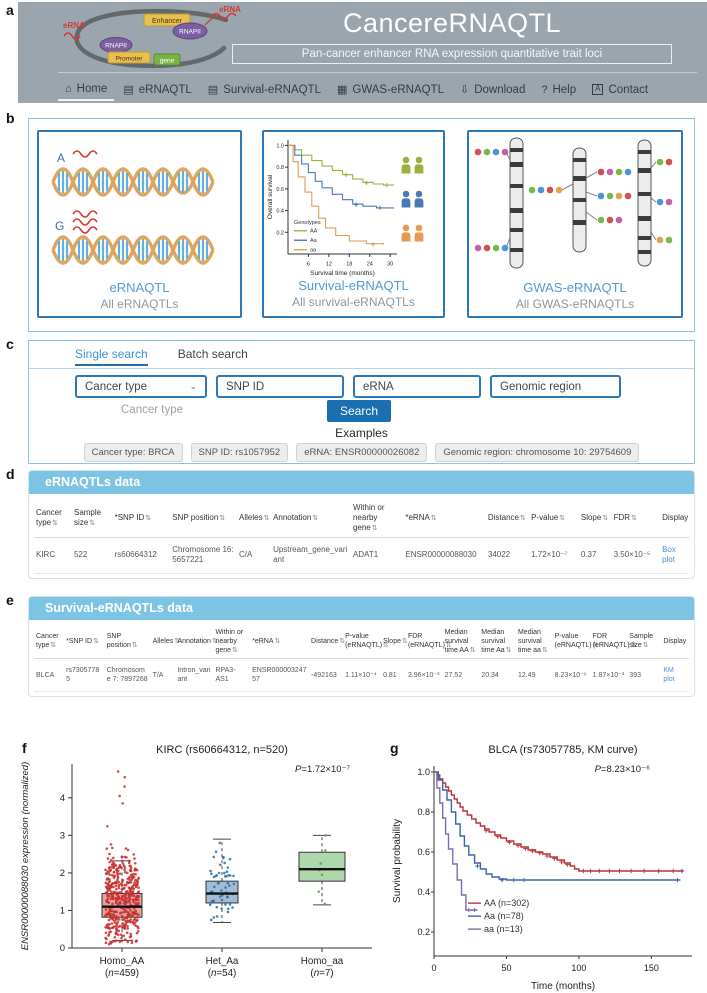  Describe the element at coordinates (456, 641) in the screenshot. I see `col-header-label: Median survival time AA` at that location.